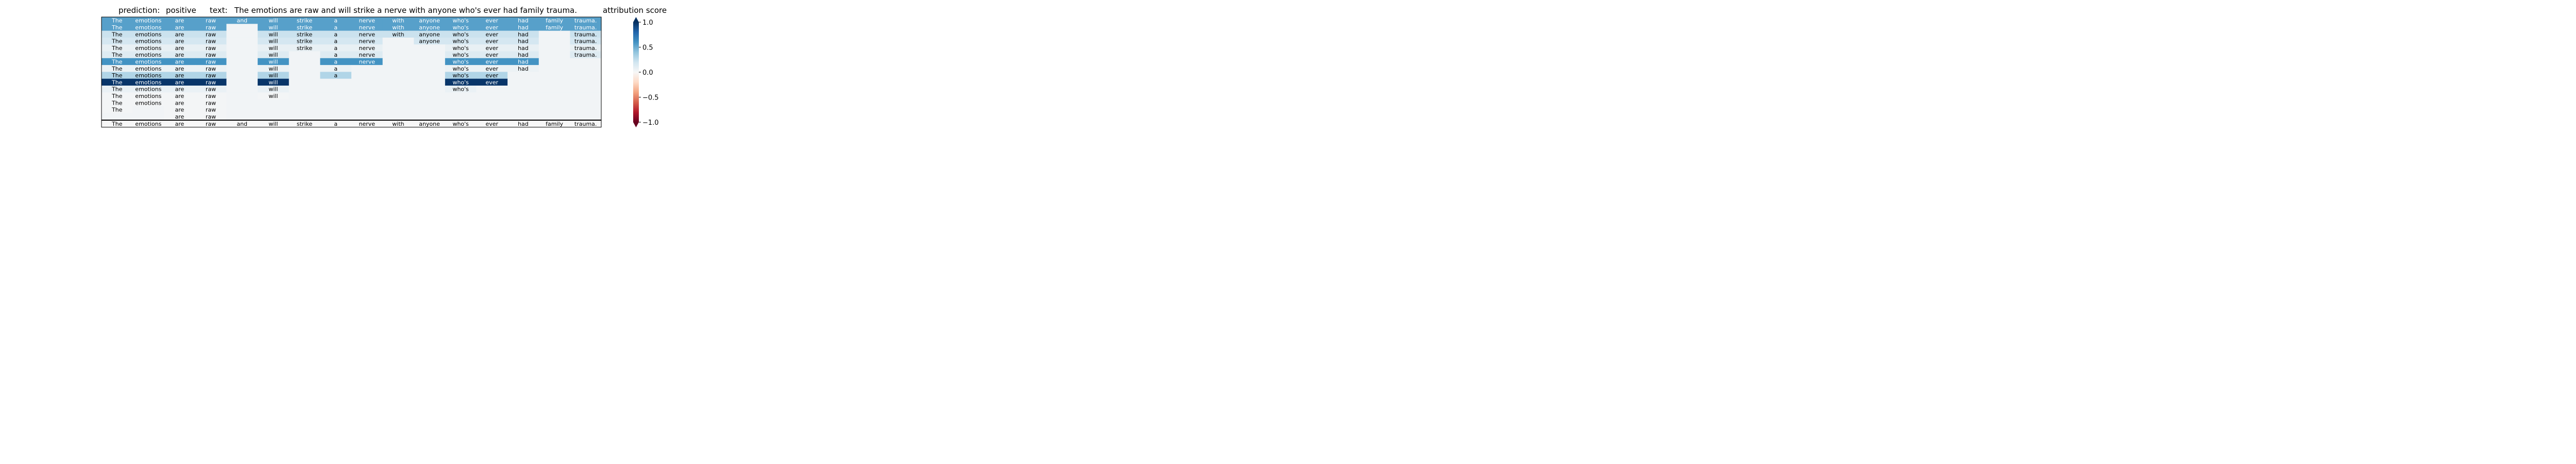 The image size is (2576, 464). Describe the element at coordinates (636, 124) in the screenshot. I see `colorbar-extend-bottom` at that location.